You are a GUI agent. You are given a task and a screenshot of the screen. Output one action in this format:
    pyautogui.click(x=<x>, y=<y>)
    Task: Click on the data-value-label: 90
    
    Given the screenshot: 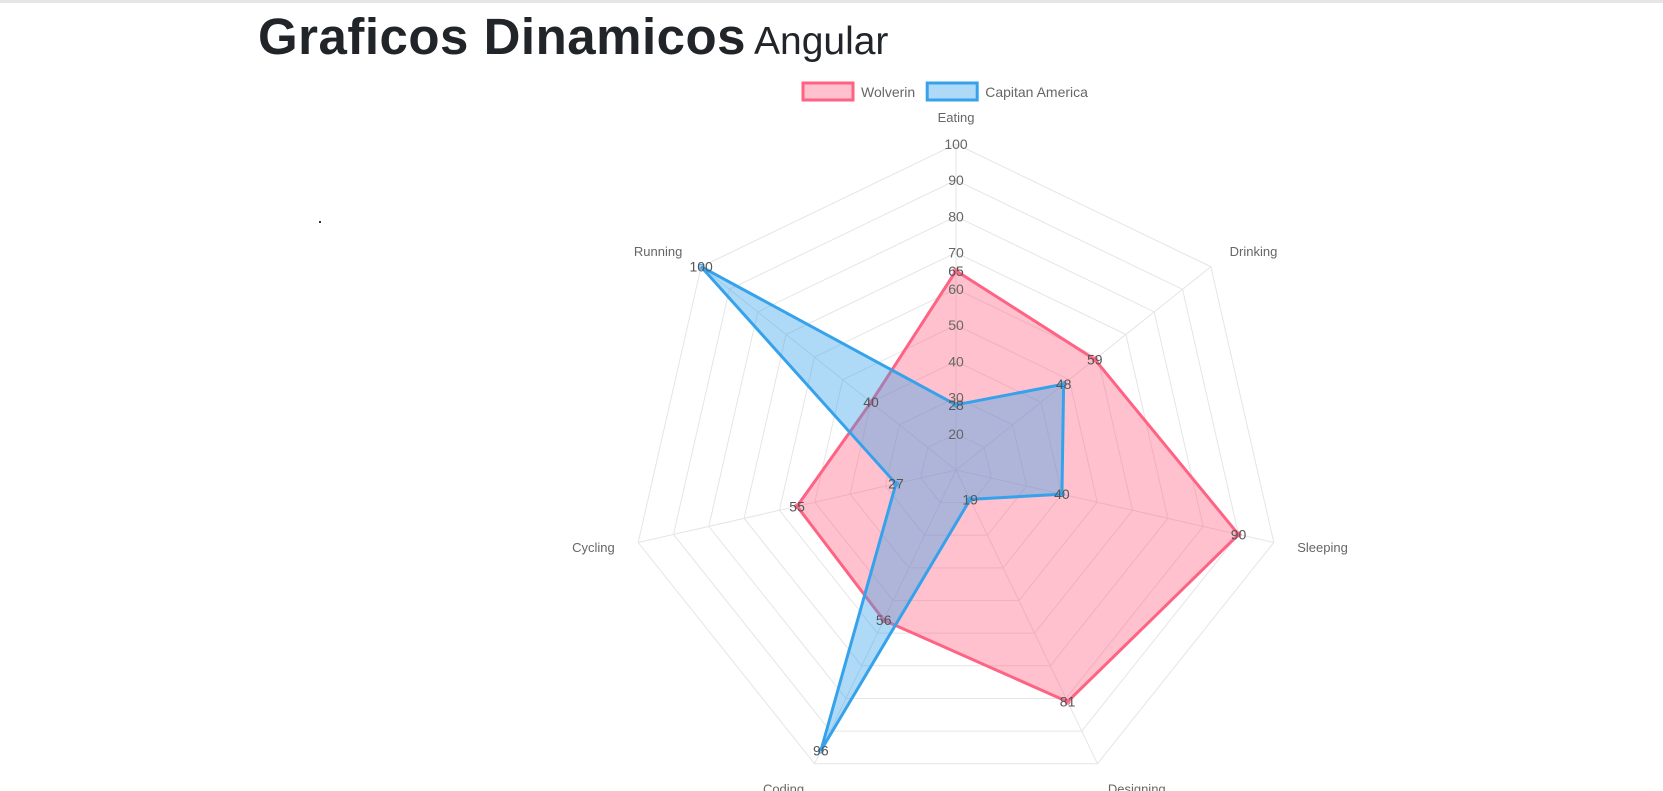 What is the action you would take?
    pyautogui.click(x=1239, y=534)
    